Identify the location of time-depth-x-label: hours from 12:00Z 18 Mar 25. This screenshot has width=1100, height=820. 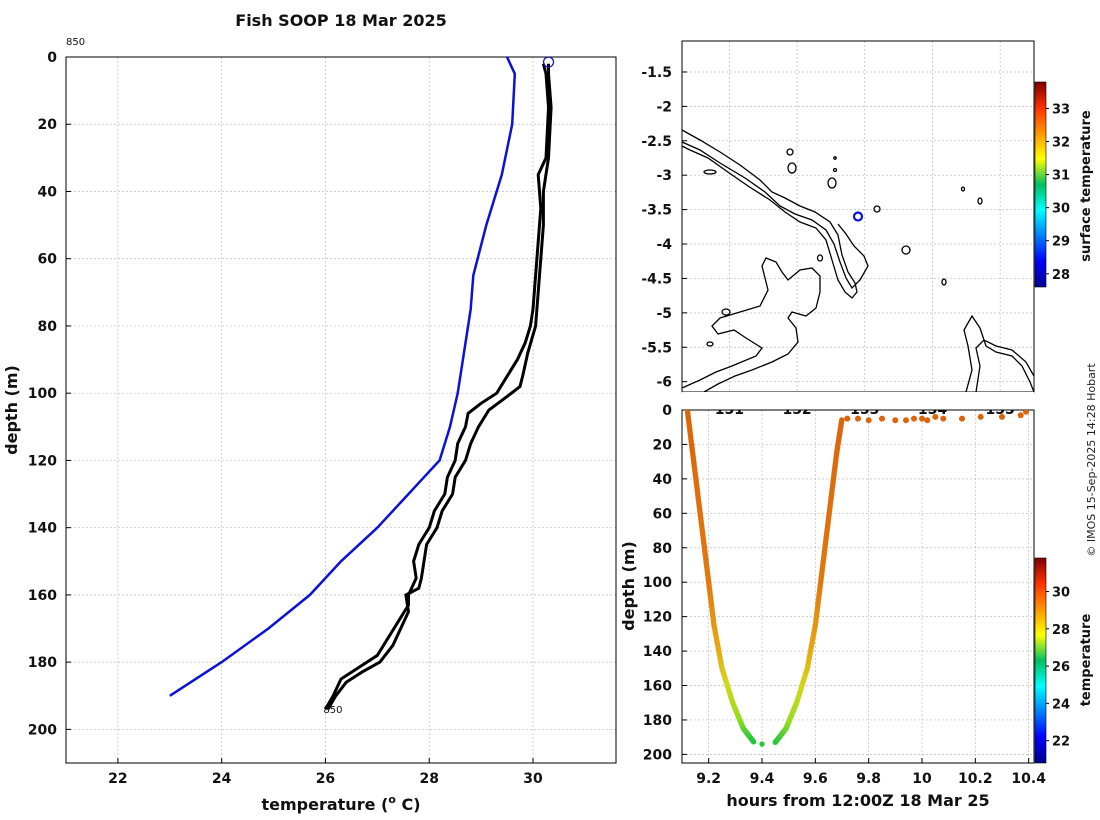
(857, 800).